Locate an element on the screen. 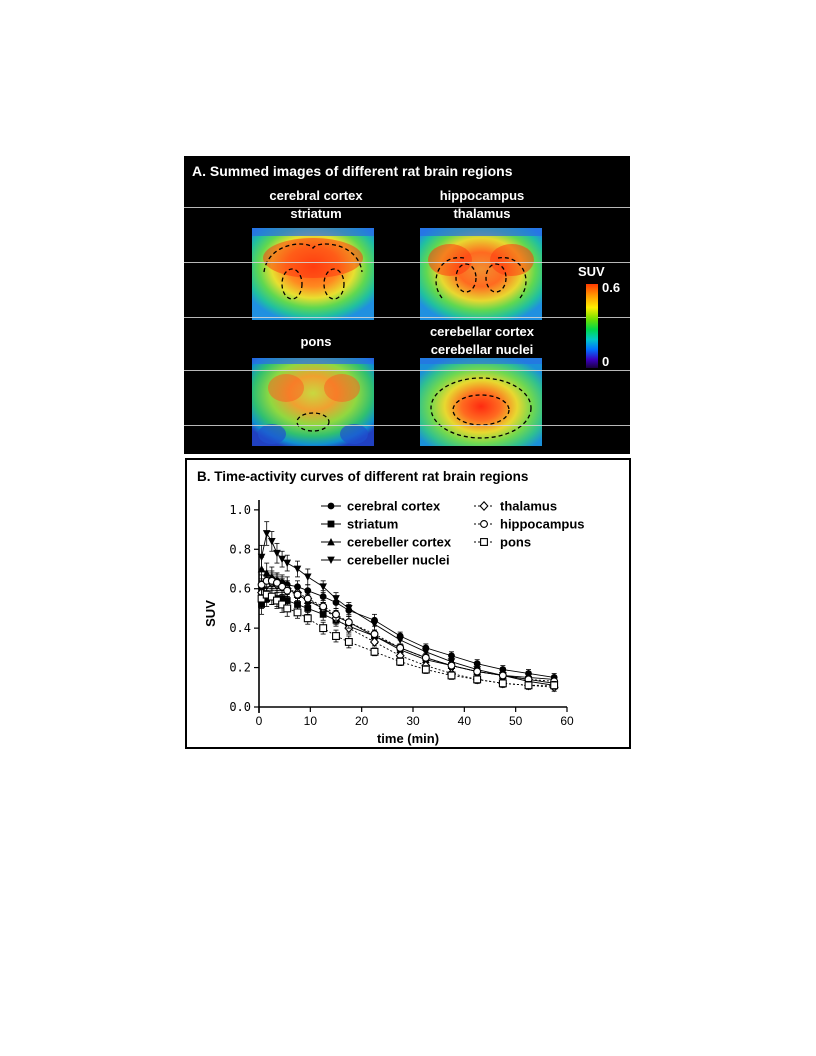 This screenshot has width=816, height=1056. colorbar-max-label: 0.6 is located at coordinates (611, 287).